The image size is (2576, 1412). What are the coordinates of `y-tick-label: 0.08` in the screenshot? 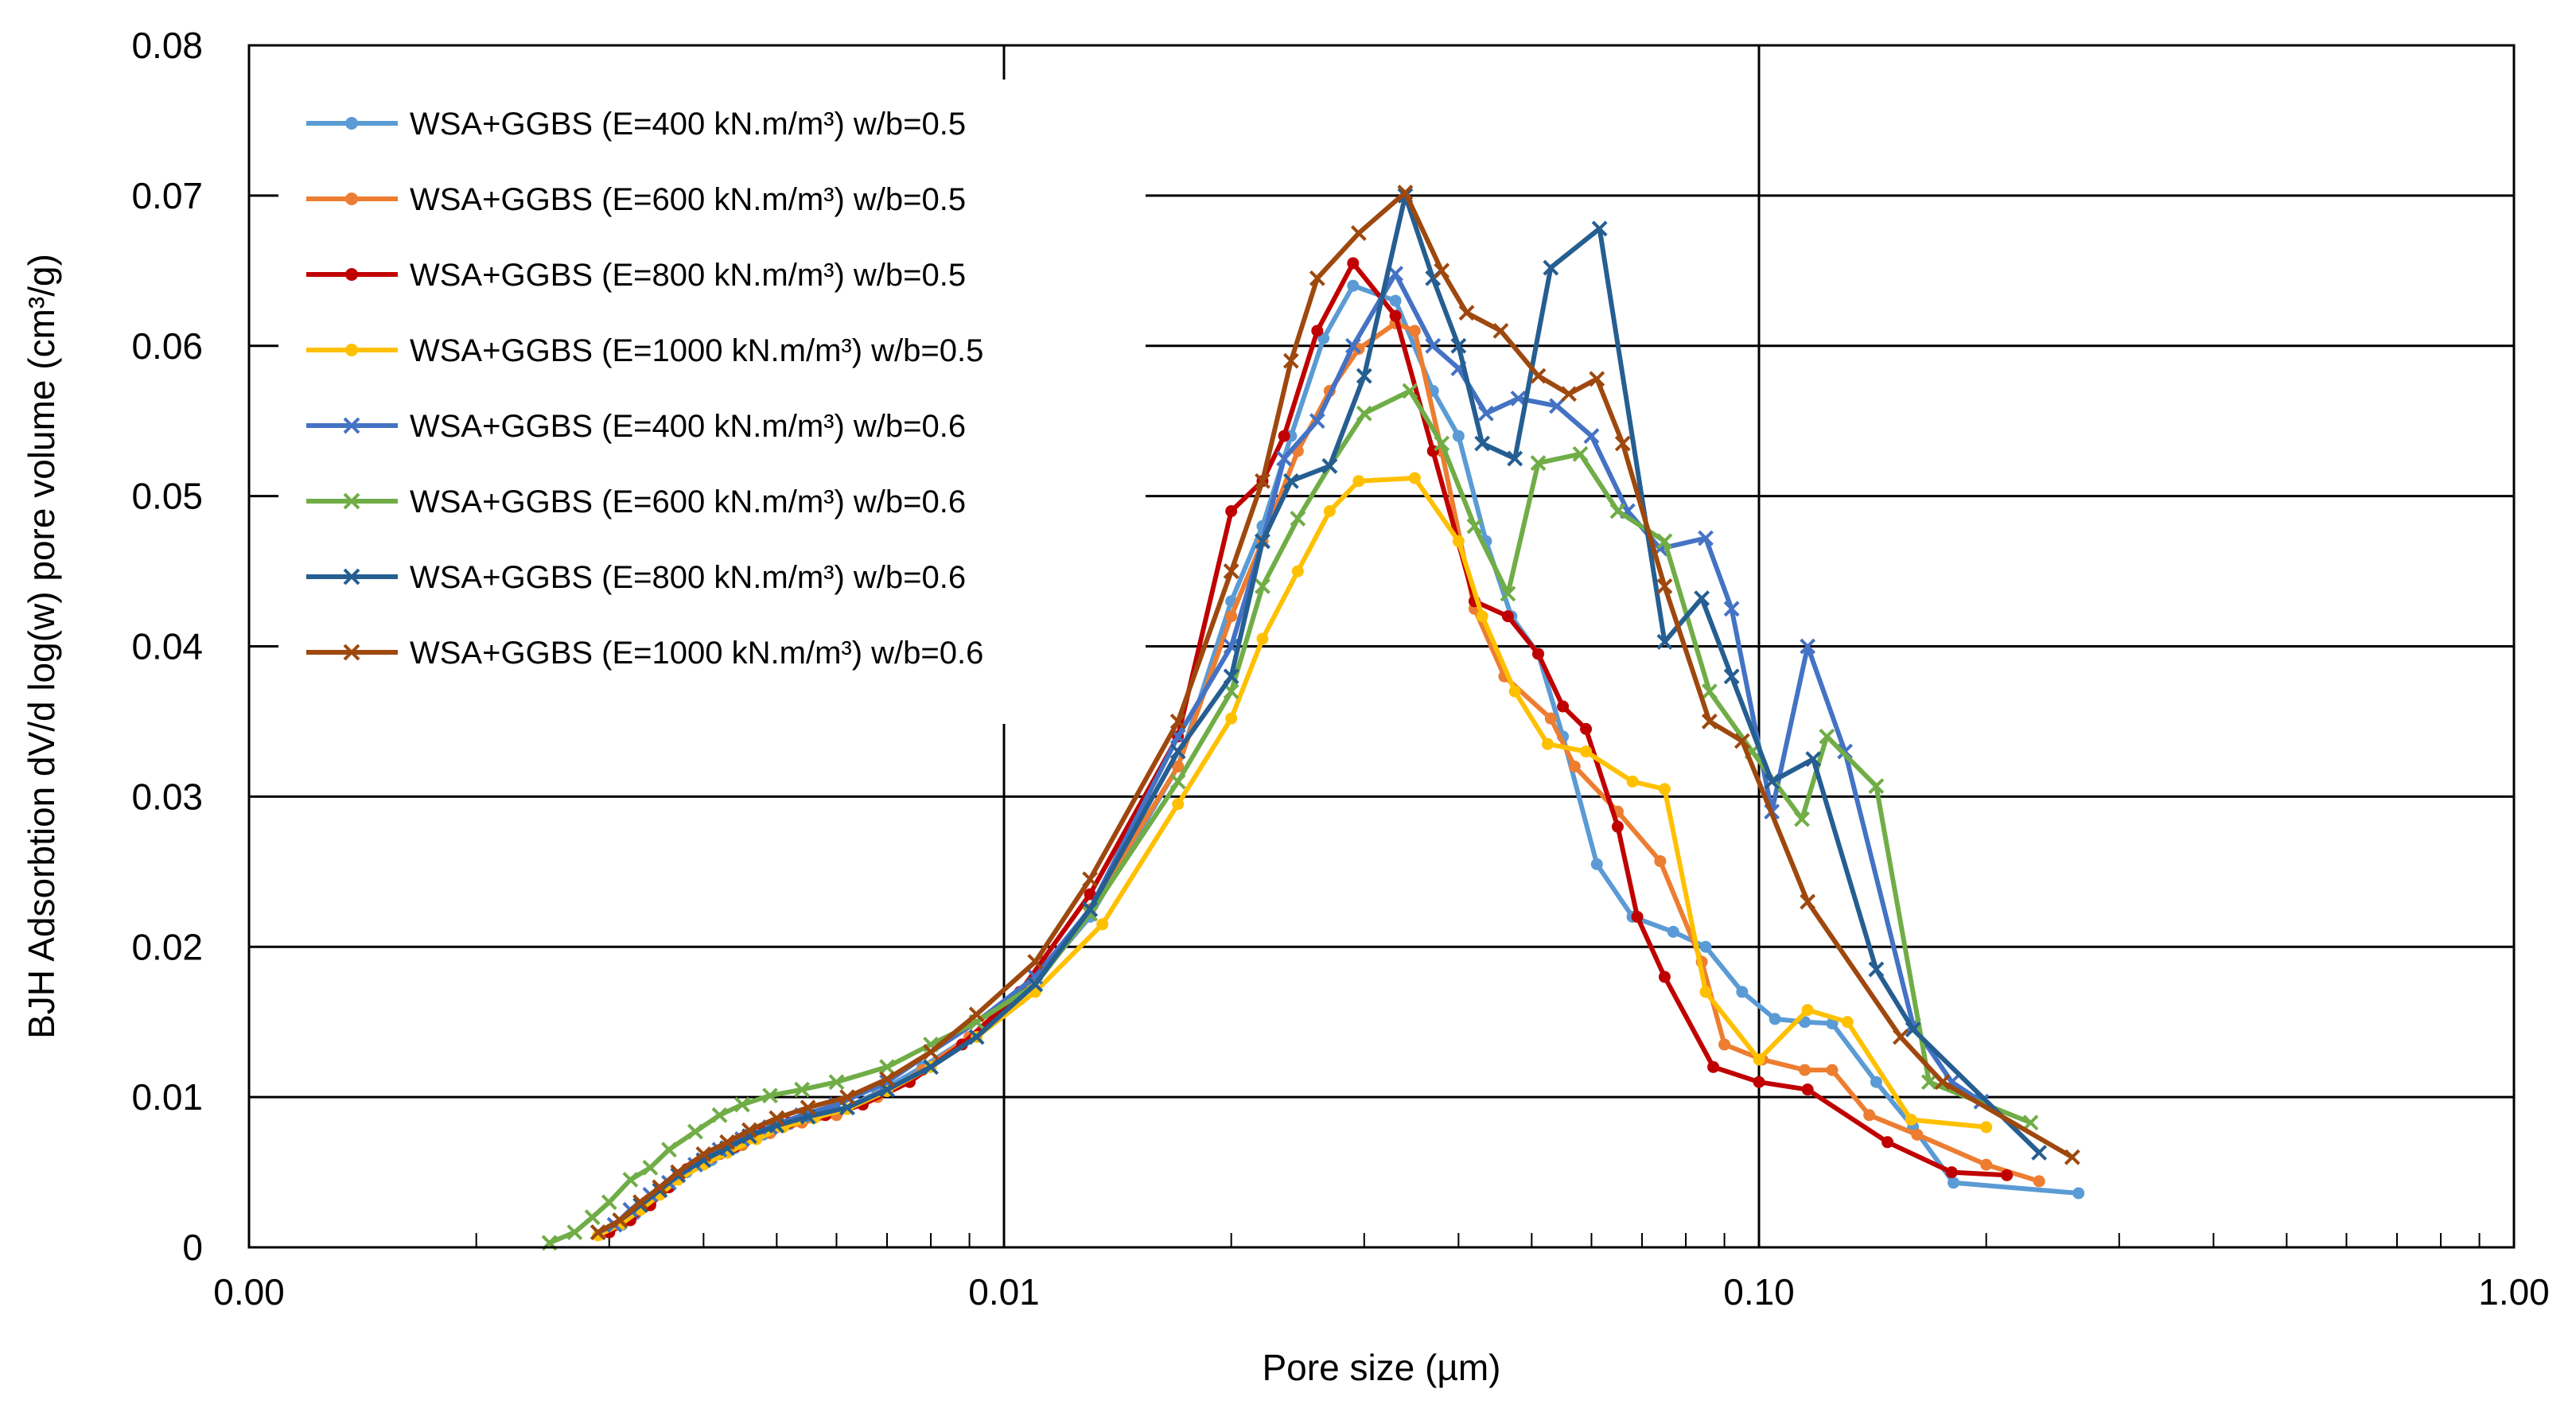 It's located at (167, 45).